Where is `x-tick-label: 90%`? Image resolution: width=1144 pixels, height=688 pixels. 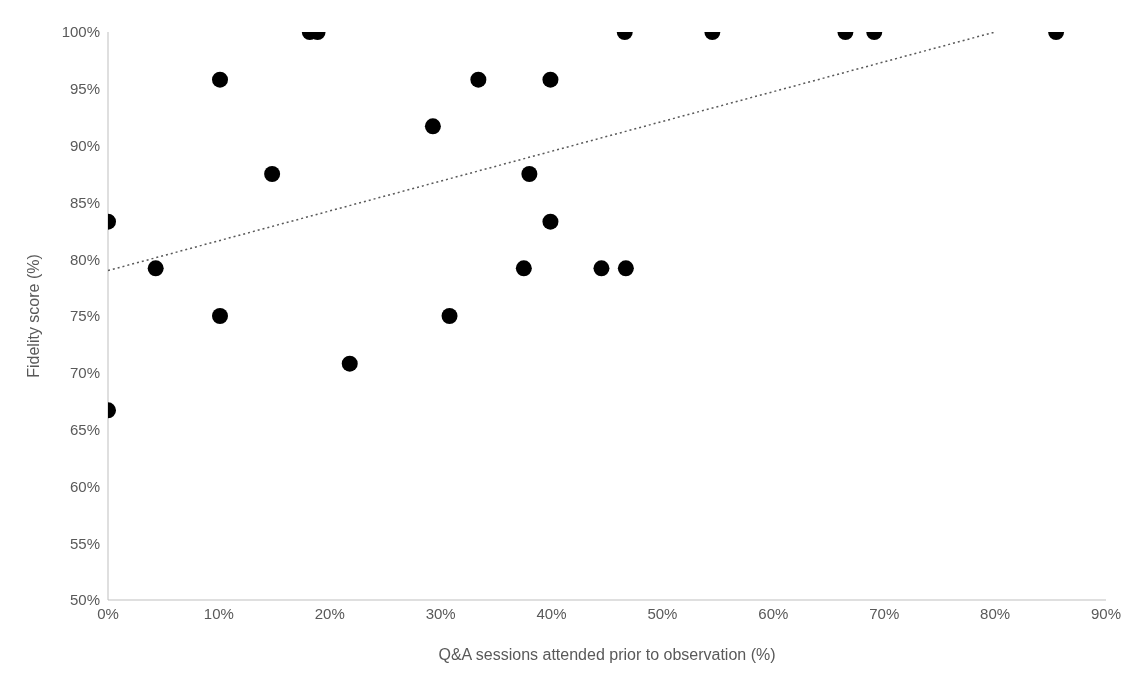 x-tick-label: 90% is located at coordinates (1106, 613).